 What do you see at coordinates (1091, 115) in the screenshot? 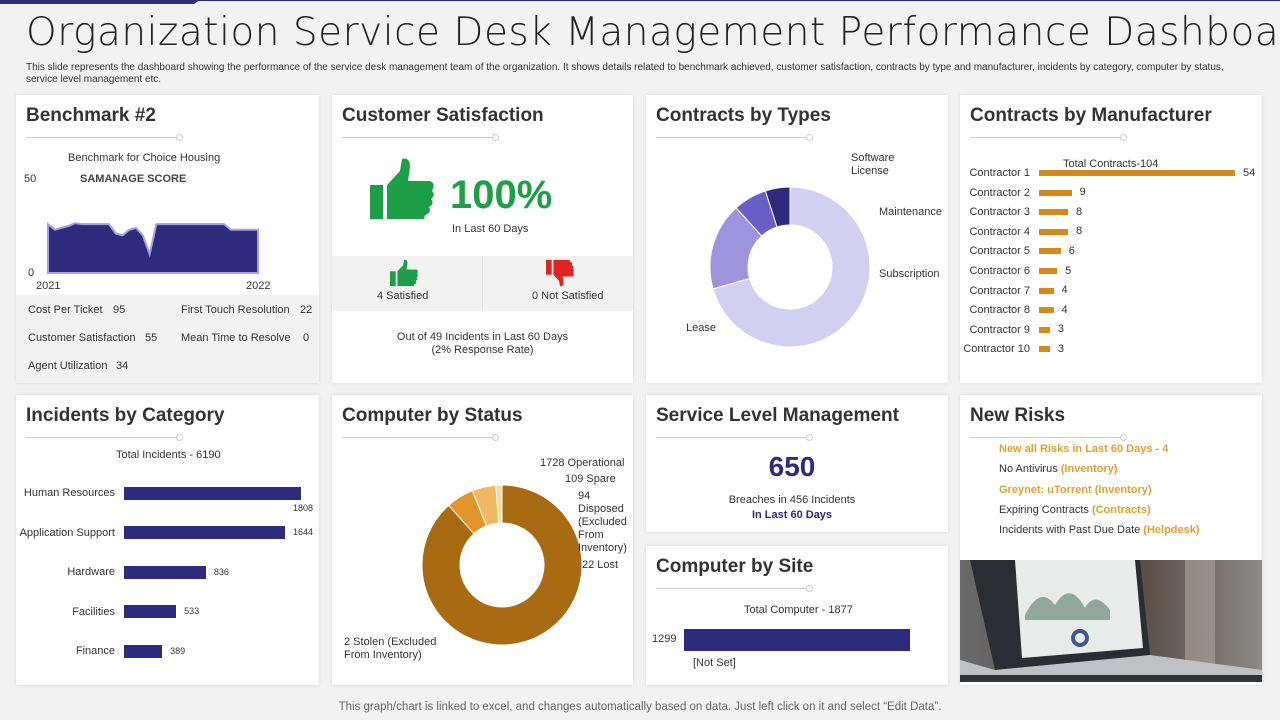
I see `card-title: Contracts by Manufacturer` at bounding box center [1091, 115].